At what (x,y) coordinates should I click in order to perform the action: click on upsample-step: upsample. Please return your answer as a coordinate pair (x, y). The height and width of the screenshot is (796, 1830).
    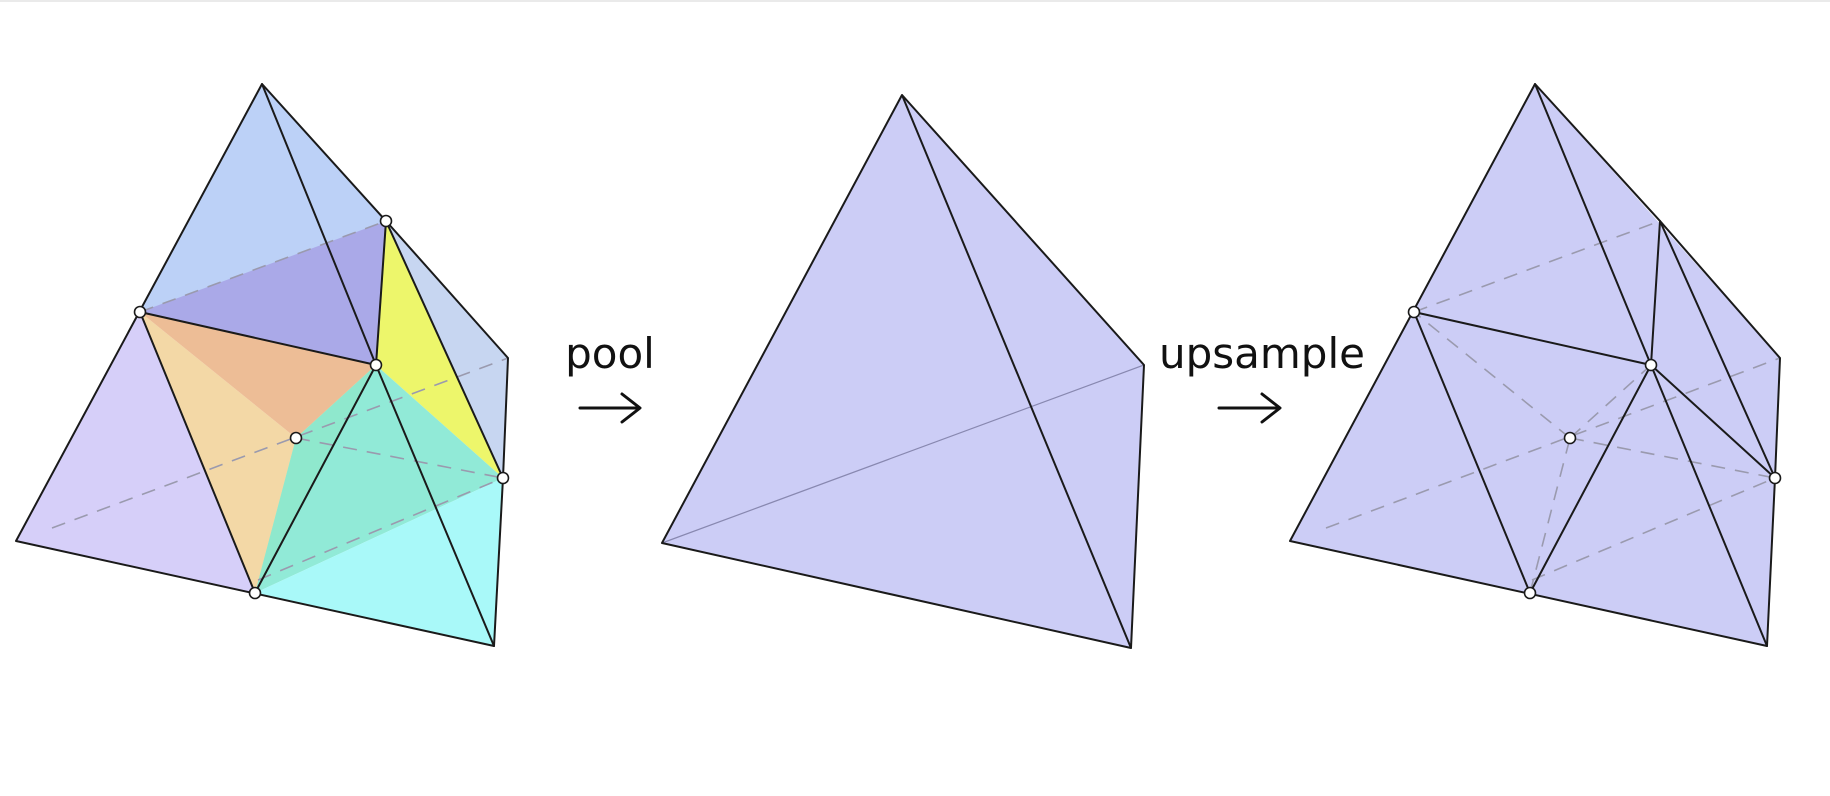
    Looking at the image, I should click on (1262, 376).